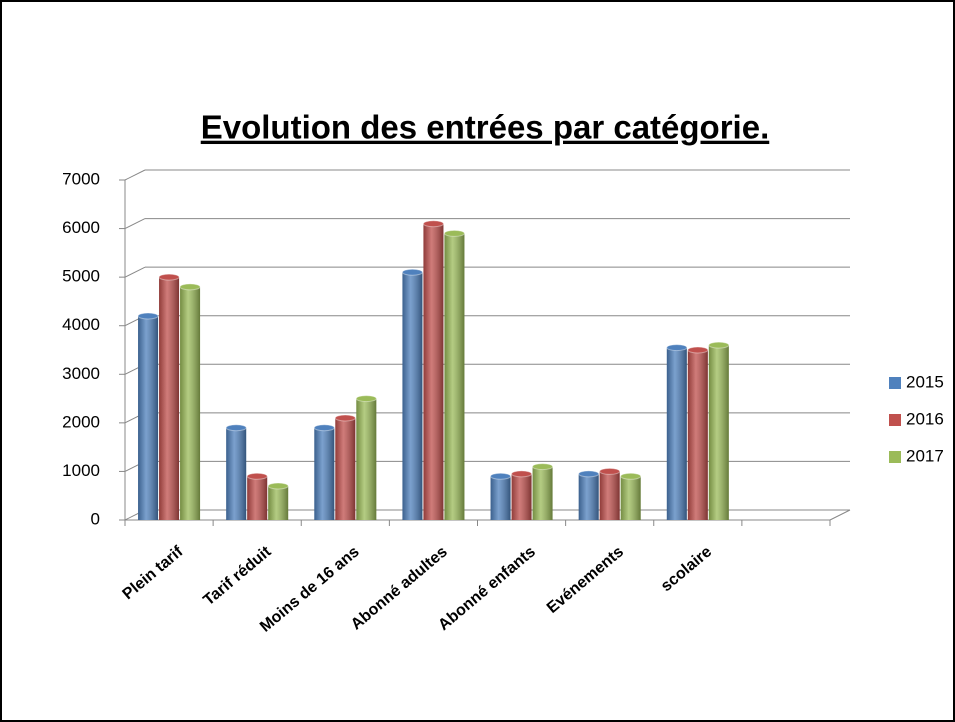  What do you see at coordinates (925, 381) in the screenshot?
I see `legend-label: 2015` at bounding box center [925, 381].